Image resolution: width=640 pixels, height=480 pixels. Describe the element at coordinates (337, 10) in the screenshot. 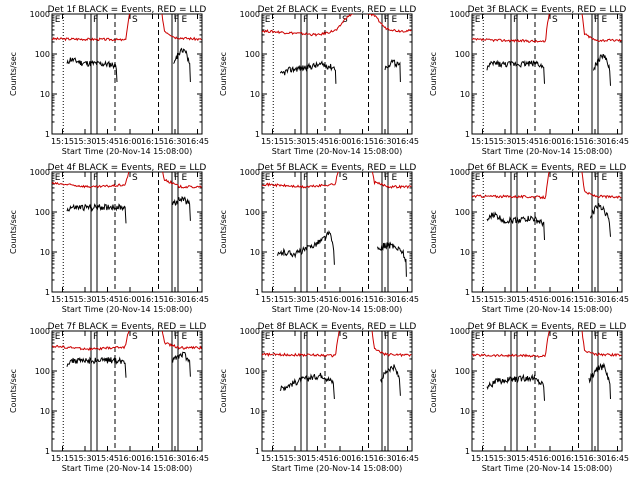

I see `panel-title: Det 2f BLACK = Events, RED = LLD` at that location.